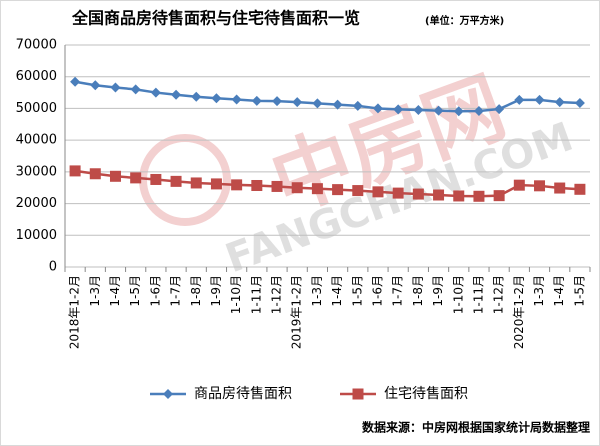  I want to click on y-tick-label: 40000, so click(36, 140).